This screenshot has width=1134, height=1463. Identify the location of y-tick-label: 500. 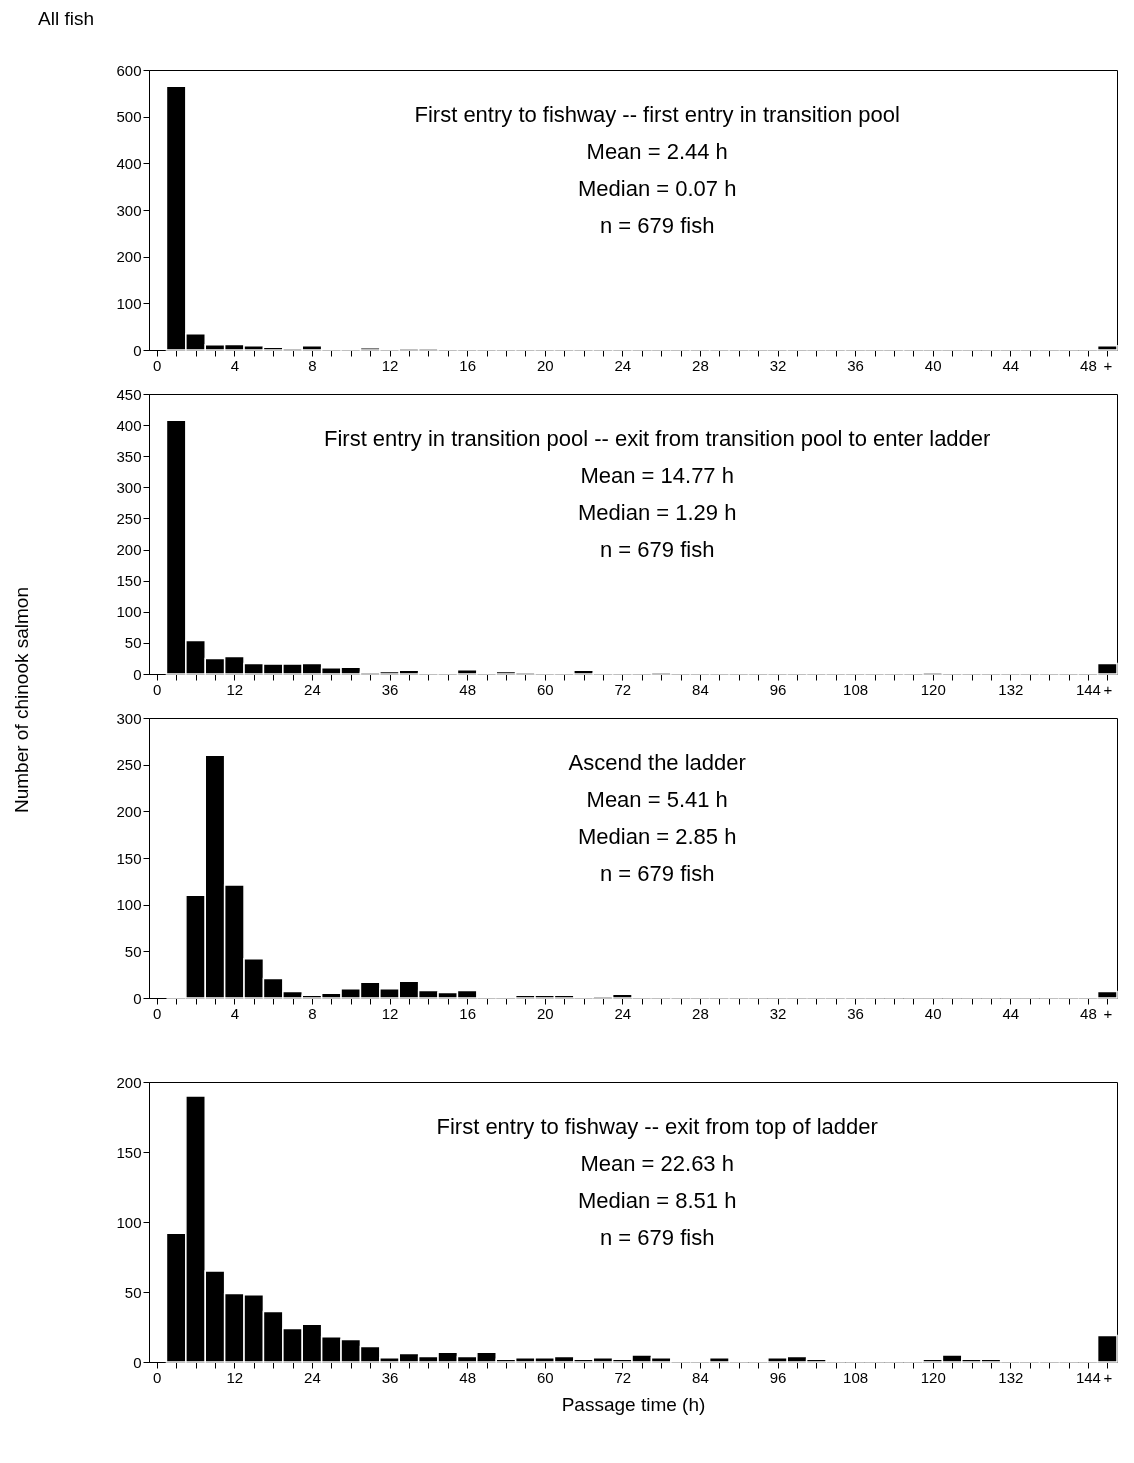
(129, 117).